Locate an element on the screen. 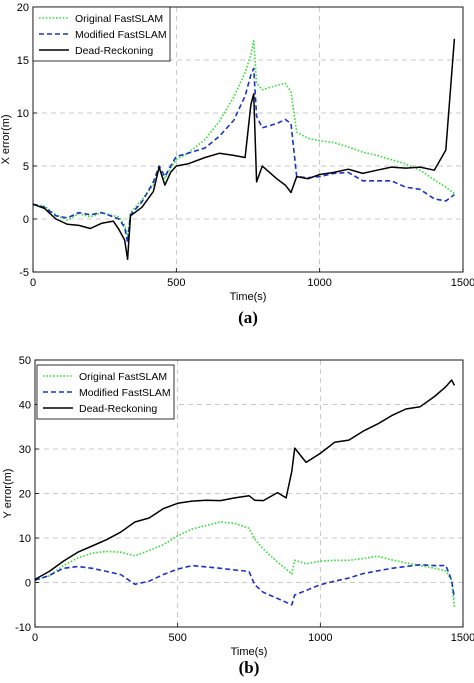 This screenshot has height=683, width=474. legend-box is located at coordinates (101, 34).